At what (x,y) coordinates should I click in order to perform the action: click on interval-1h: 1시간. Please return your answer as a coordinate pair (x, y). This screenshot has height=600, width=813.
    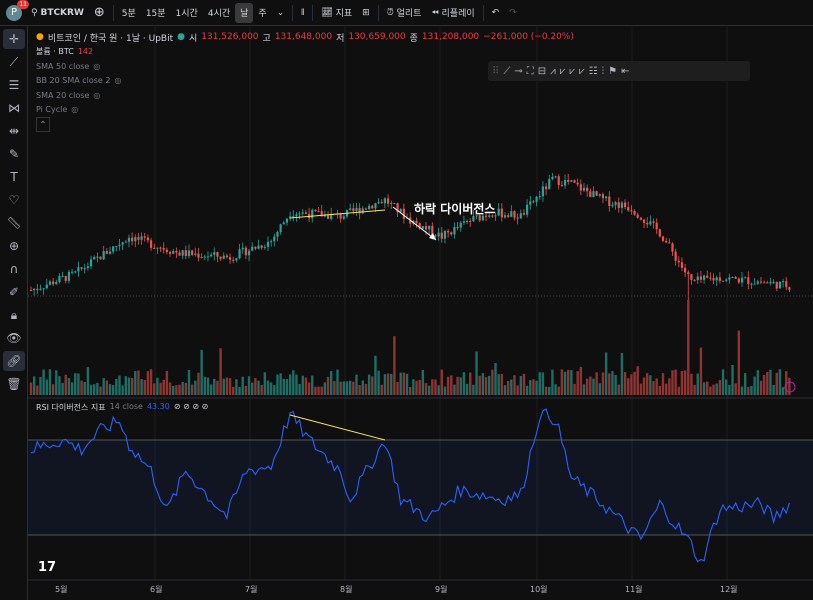
    Looking at the image, I should click on (186, 14).